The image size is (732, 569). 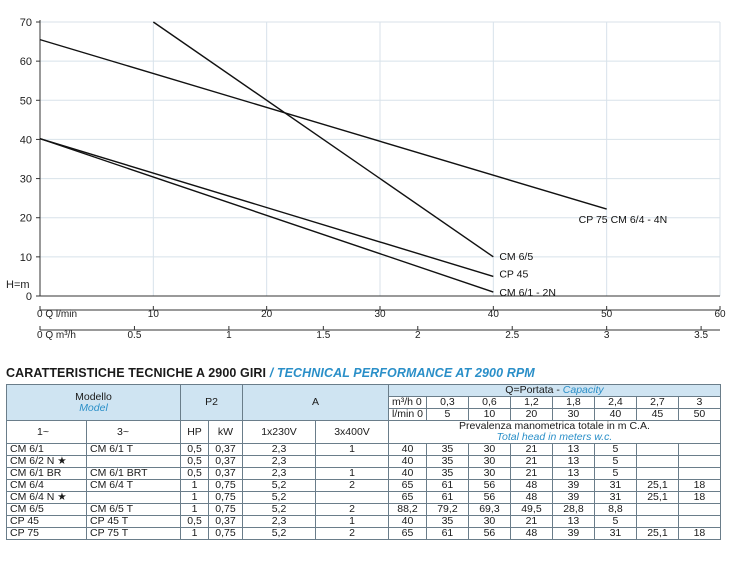 I want to click on title-english: TECHNICAL PERFORMANCE AT 2900 RPM, so click(x=405, y=373).